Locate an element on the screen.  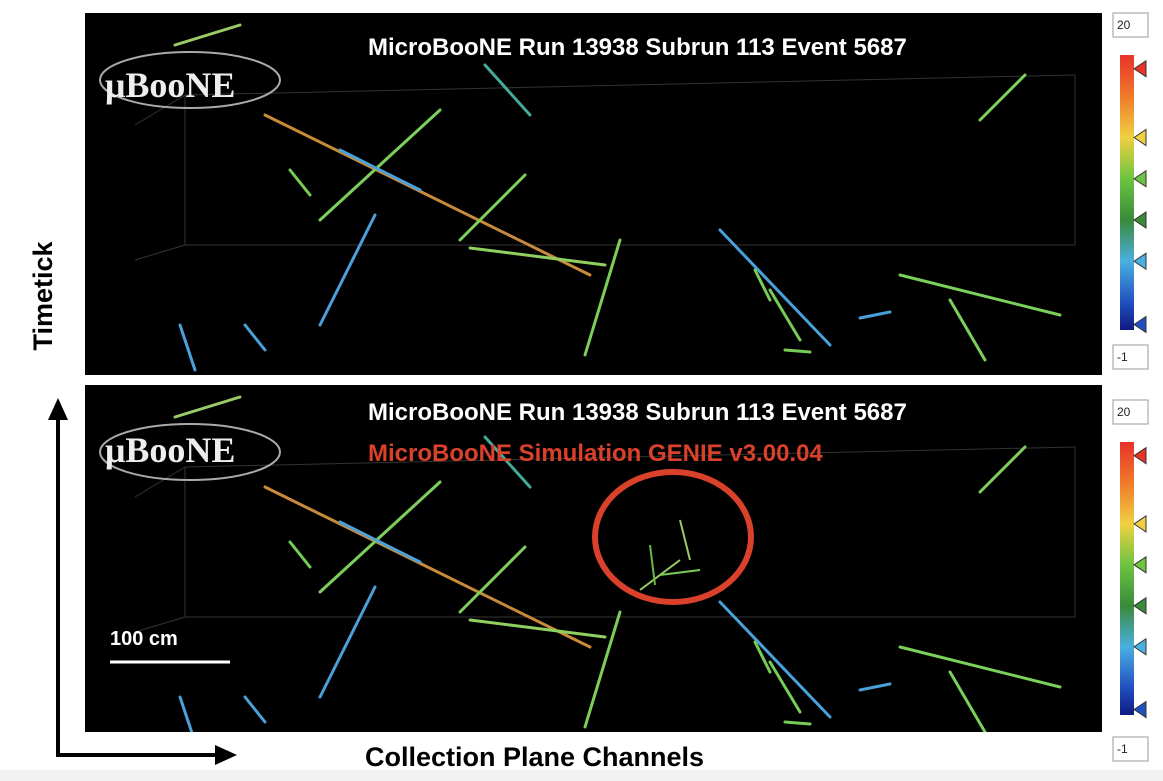
highlight-circle is located at coordinates (673, 537).